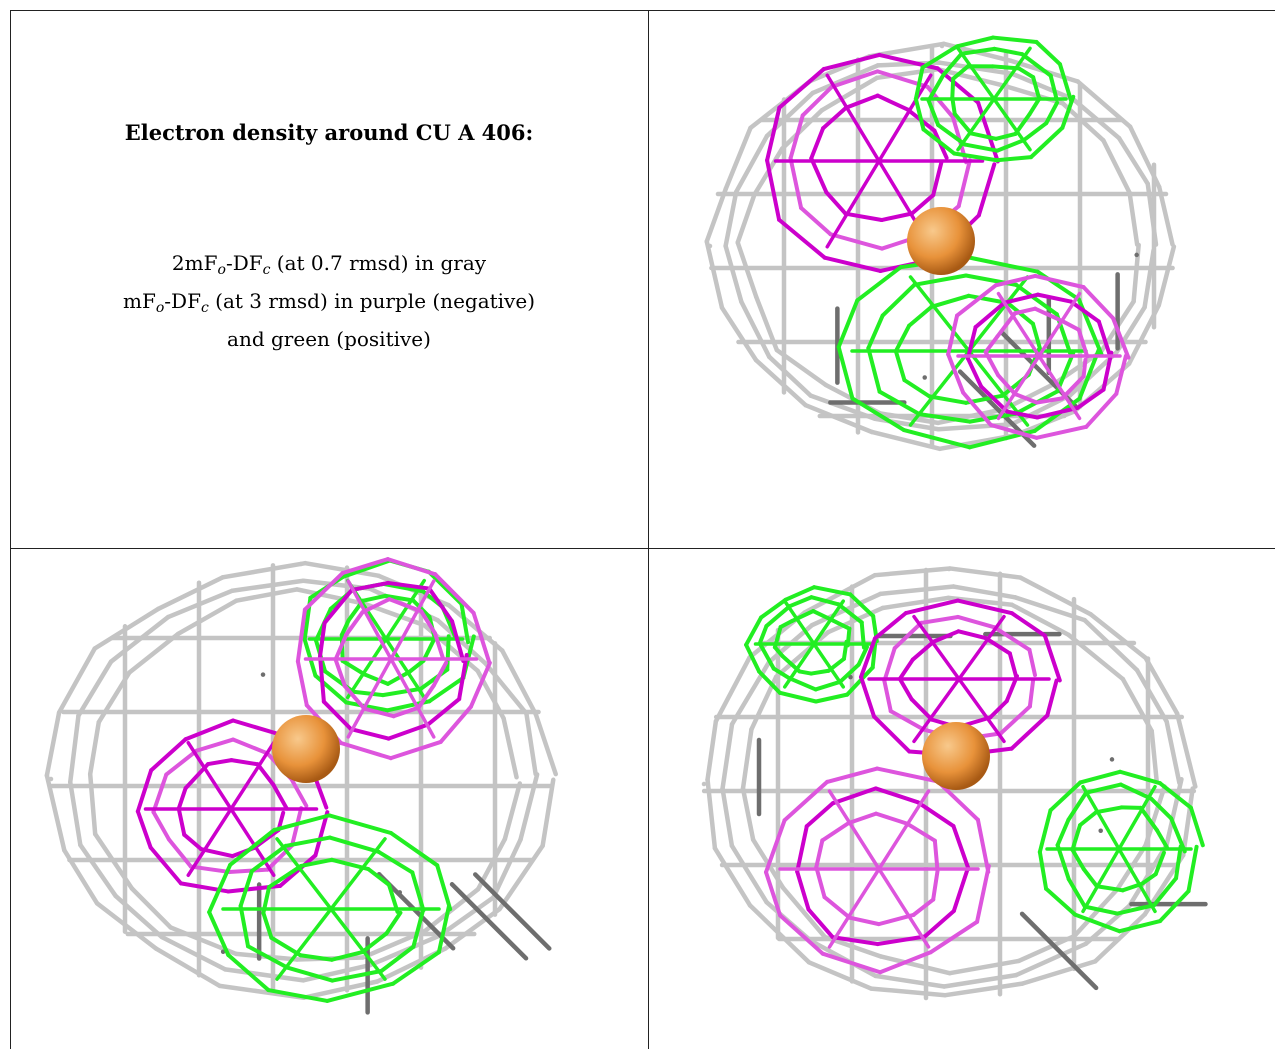 The width and height of the screenshot is (1275, 1049). What do you see at coordinates (329, 132) in the screenshot?
I see `caption-title: Electron density around CU A 406:` at bounding box center [329, 132].